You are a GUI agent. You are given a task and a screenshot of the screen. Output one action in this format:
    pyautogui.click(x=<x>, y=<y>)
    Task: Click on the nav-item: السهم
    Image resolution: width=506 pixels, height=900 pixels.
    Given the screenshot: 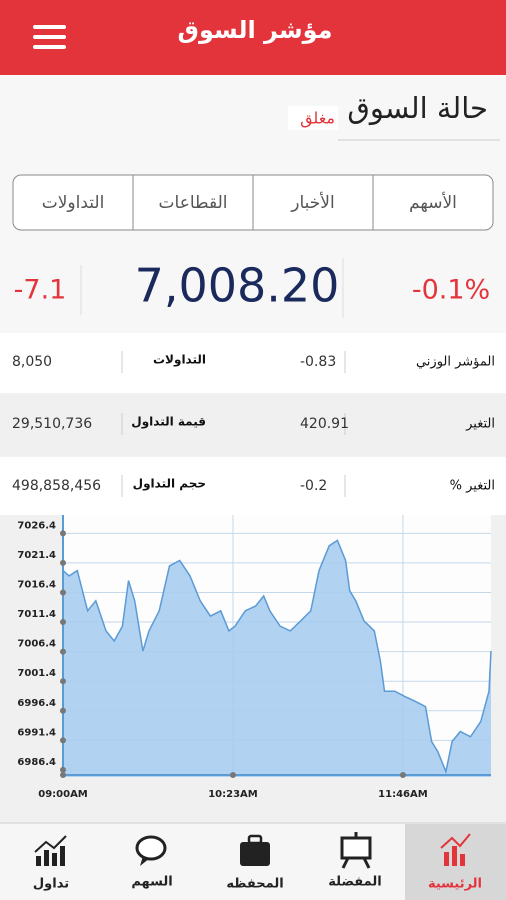 What is the action you would take?
    pyautogui.click(x=151, y=882)
    